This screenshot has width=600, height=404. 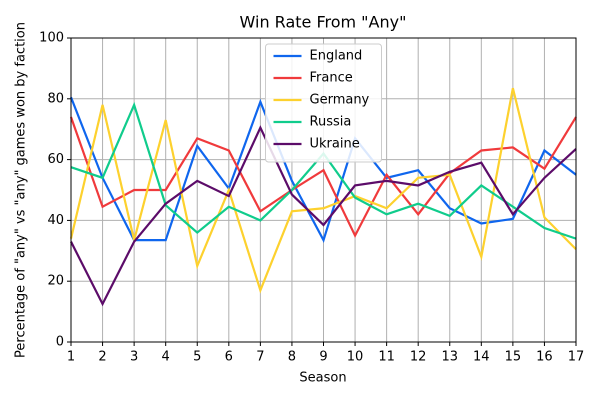 I want to click on legend-label: Ukraine, so click(x=335, y=144).